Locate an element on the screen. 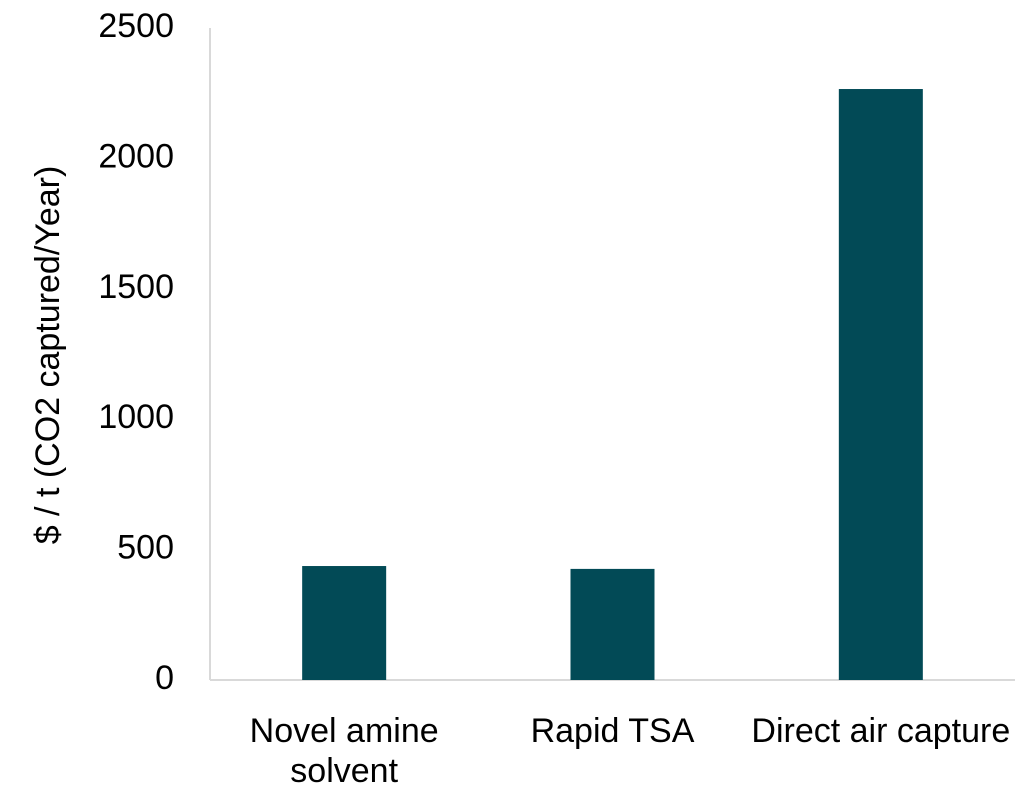  x-tick-label: Rapid TSA is located at coordinates (612, 731).